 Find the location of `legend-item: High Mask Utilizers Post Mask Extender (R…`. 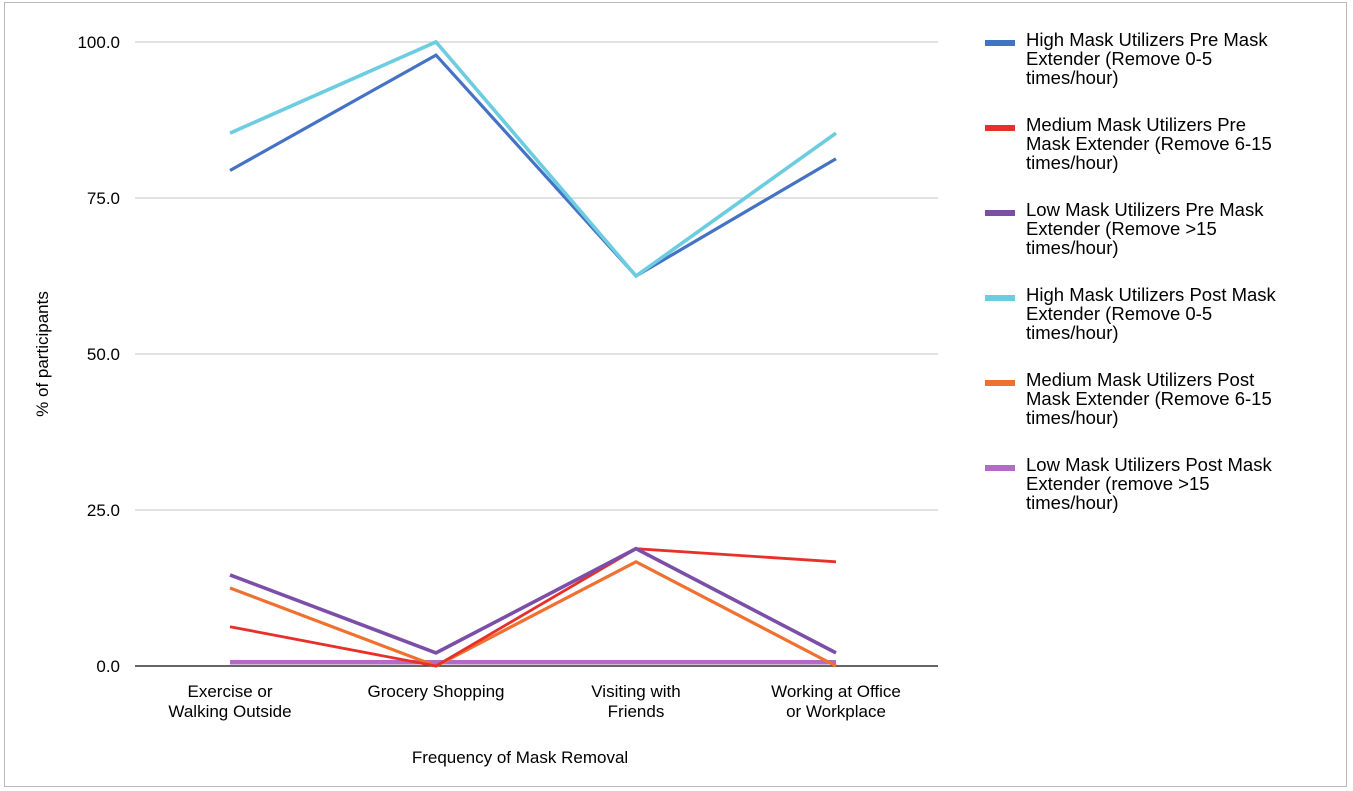

legend-item: High Mask Utilizers Post Mask Extender (R… is located at coordinates (1165, 340).